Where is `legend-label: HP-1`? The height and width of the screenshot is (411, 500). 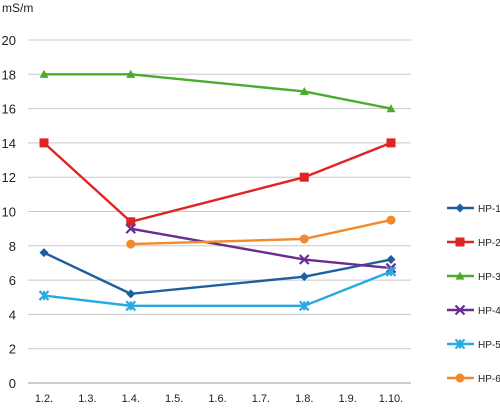
legend-label: HP-1 is located at coordinates (489, 209).